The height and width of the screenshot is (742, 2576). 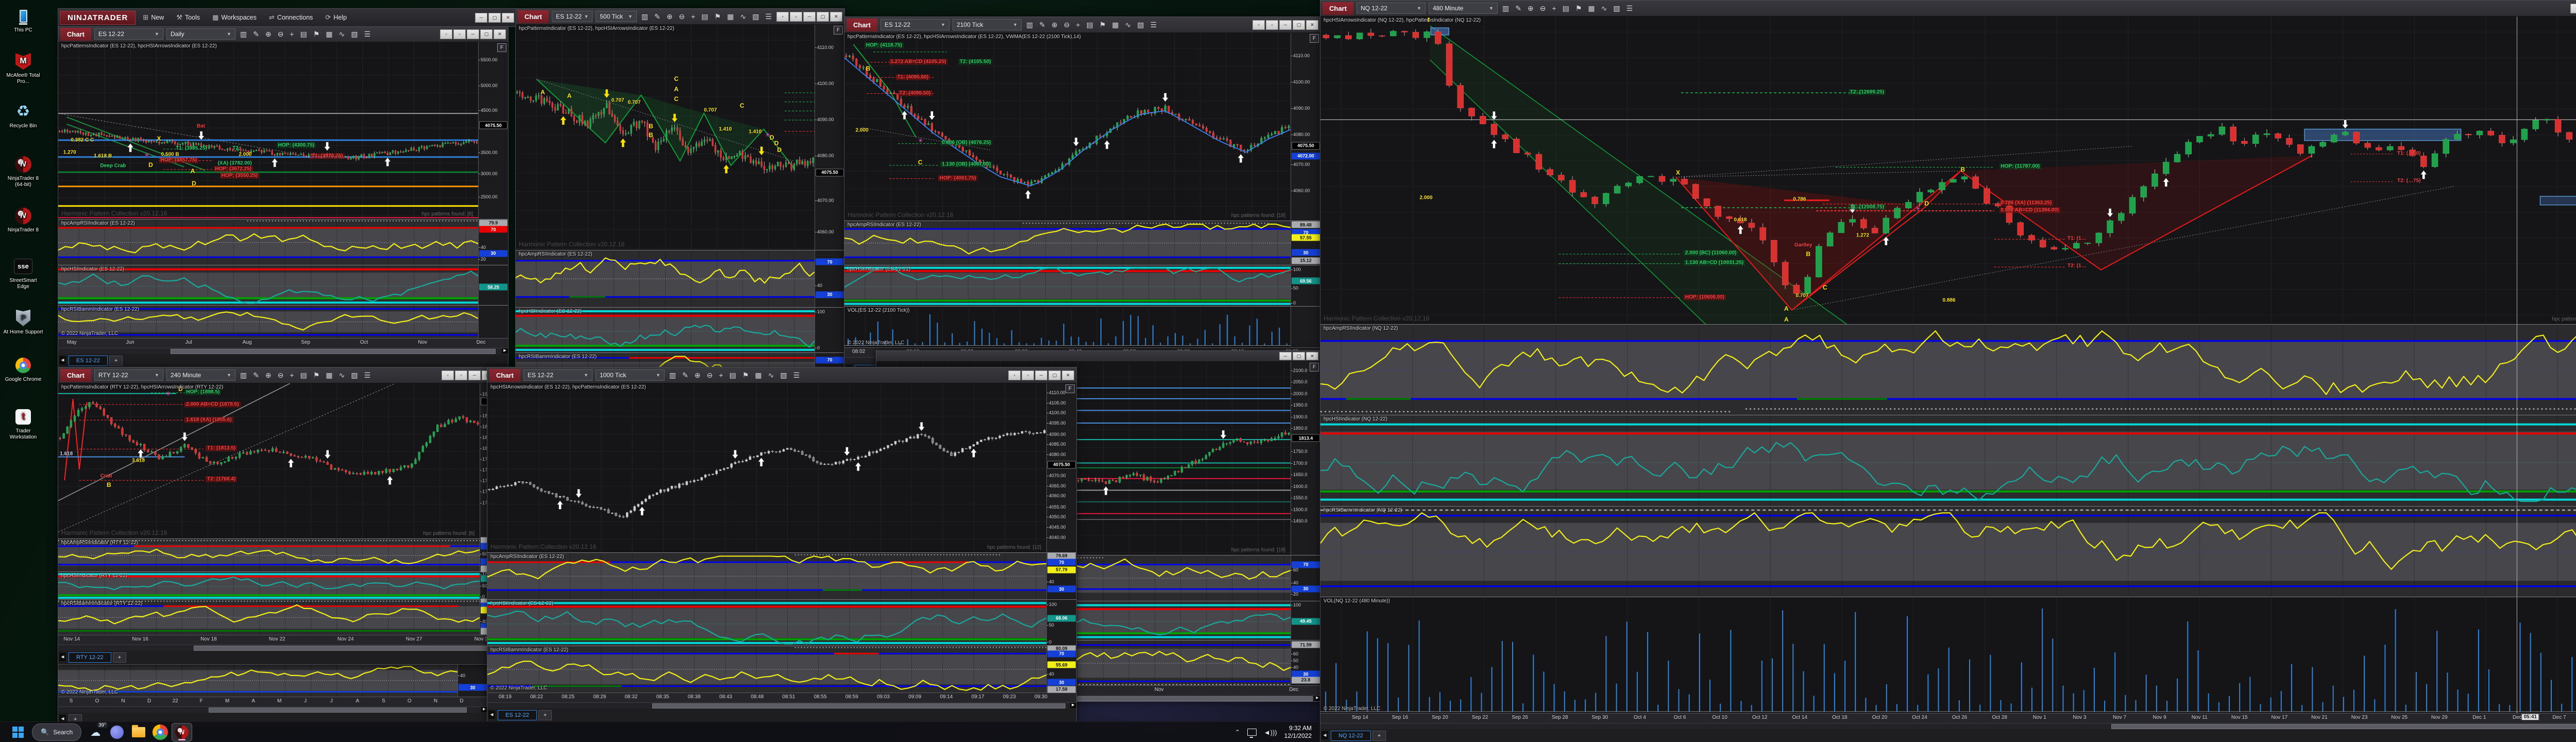 What do you see at coordinates (138, 732) in the screenshot?
I see `file-explorer-button` at bounding box center [138, 732].